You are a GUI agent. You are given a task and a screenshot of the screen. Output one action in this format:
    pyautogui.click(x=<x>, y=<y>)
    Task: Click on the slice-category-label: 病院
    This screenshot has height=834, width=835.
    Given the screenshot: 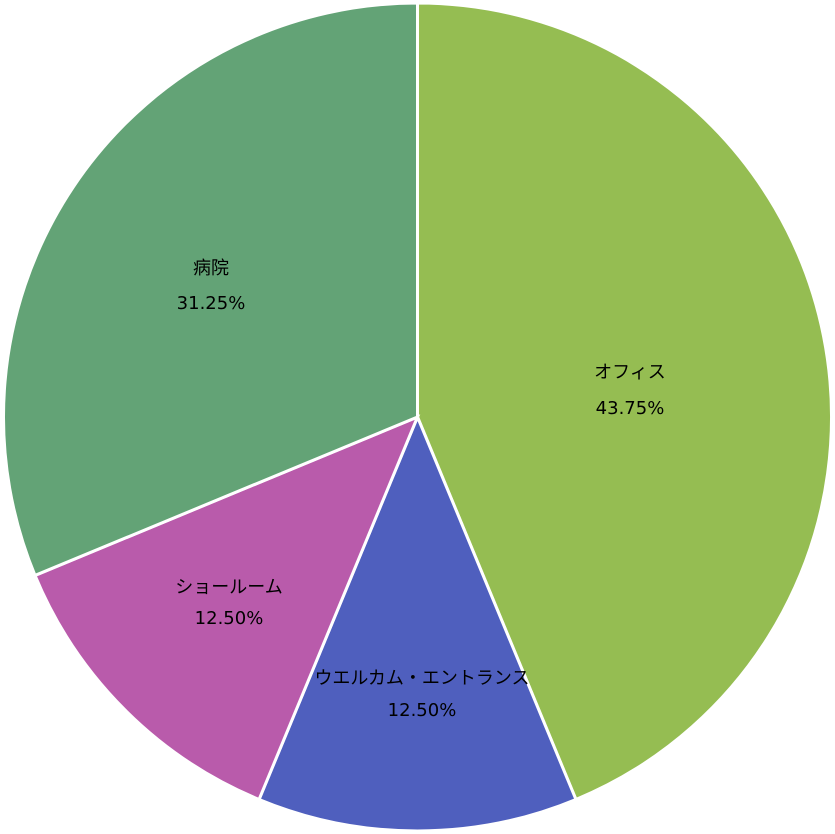 What is the action you would take?
    pyautogui.click(x=211, y=268)
    